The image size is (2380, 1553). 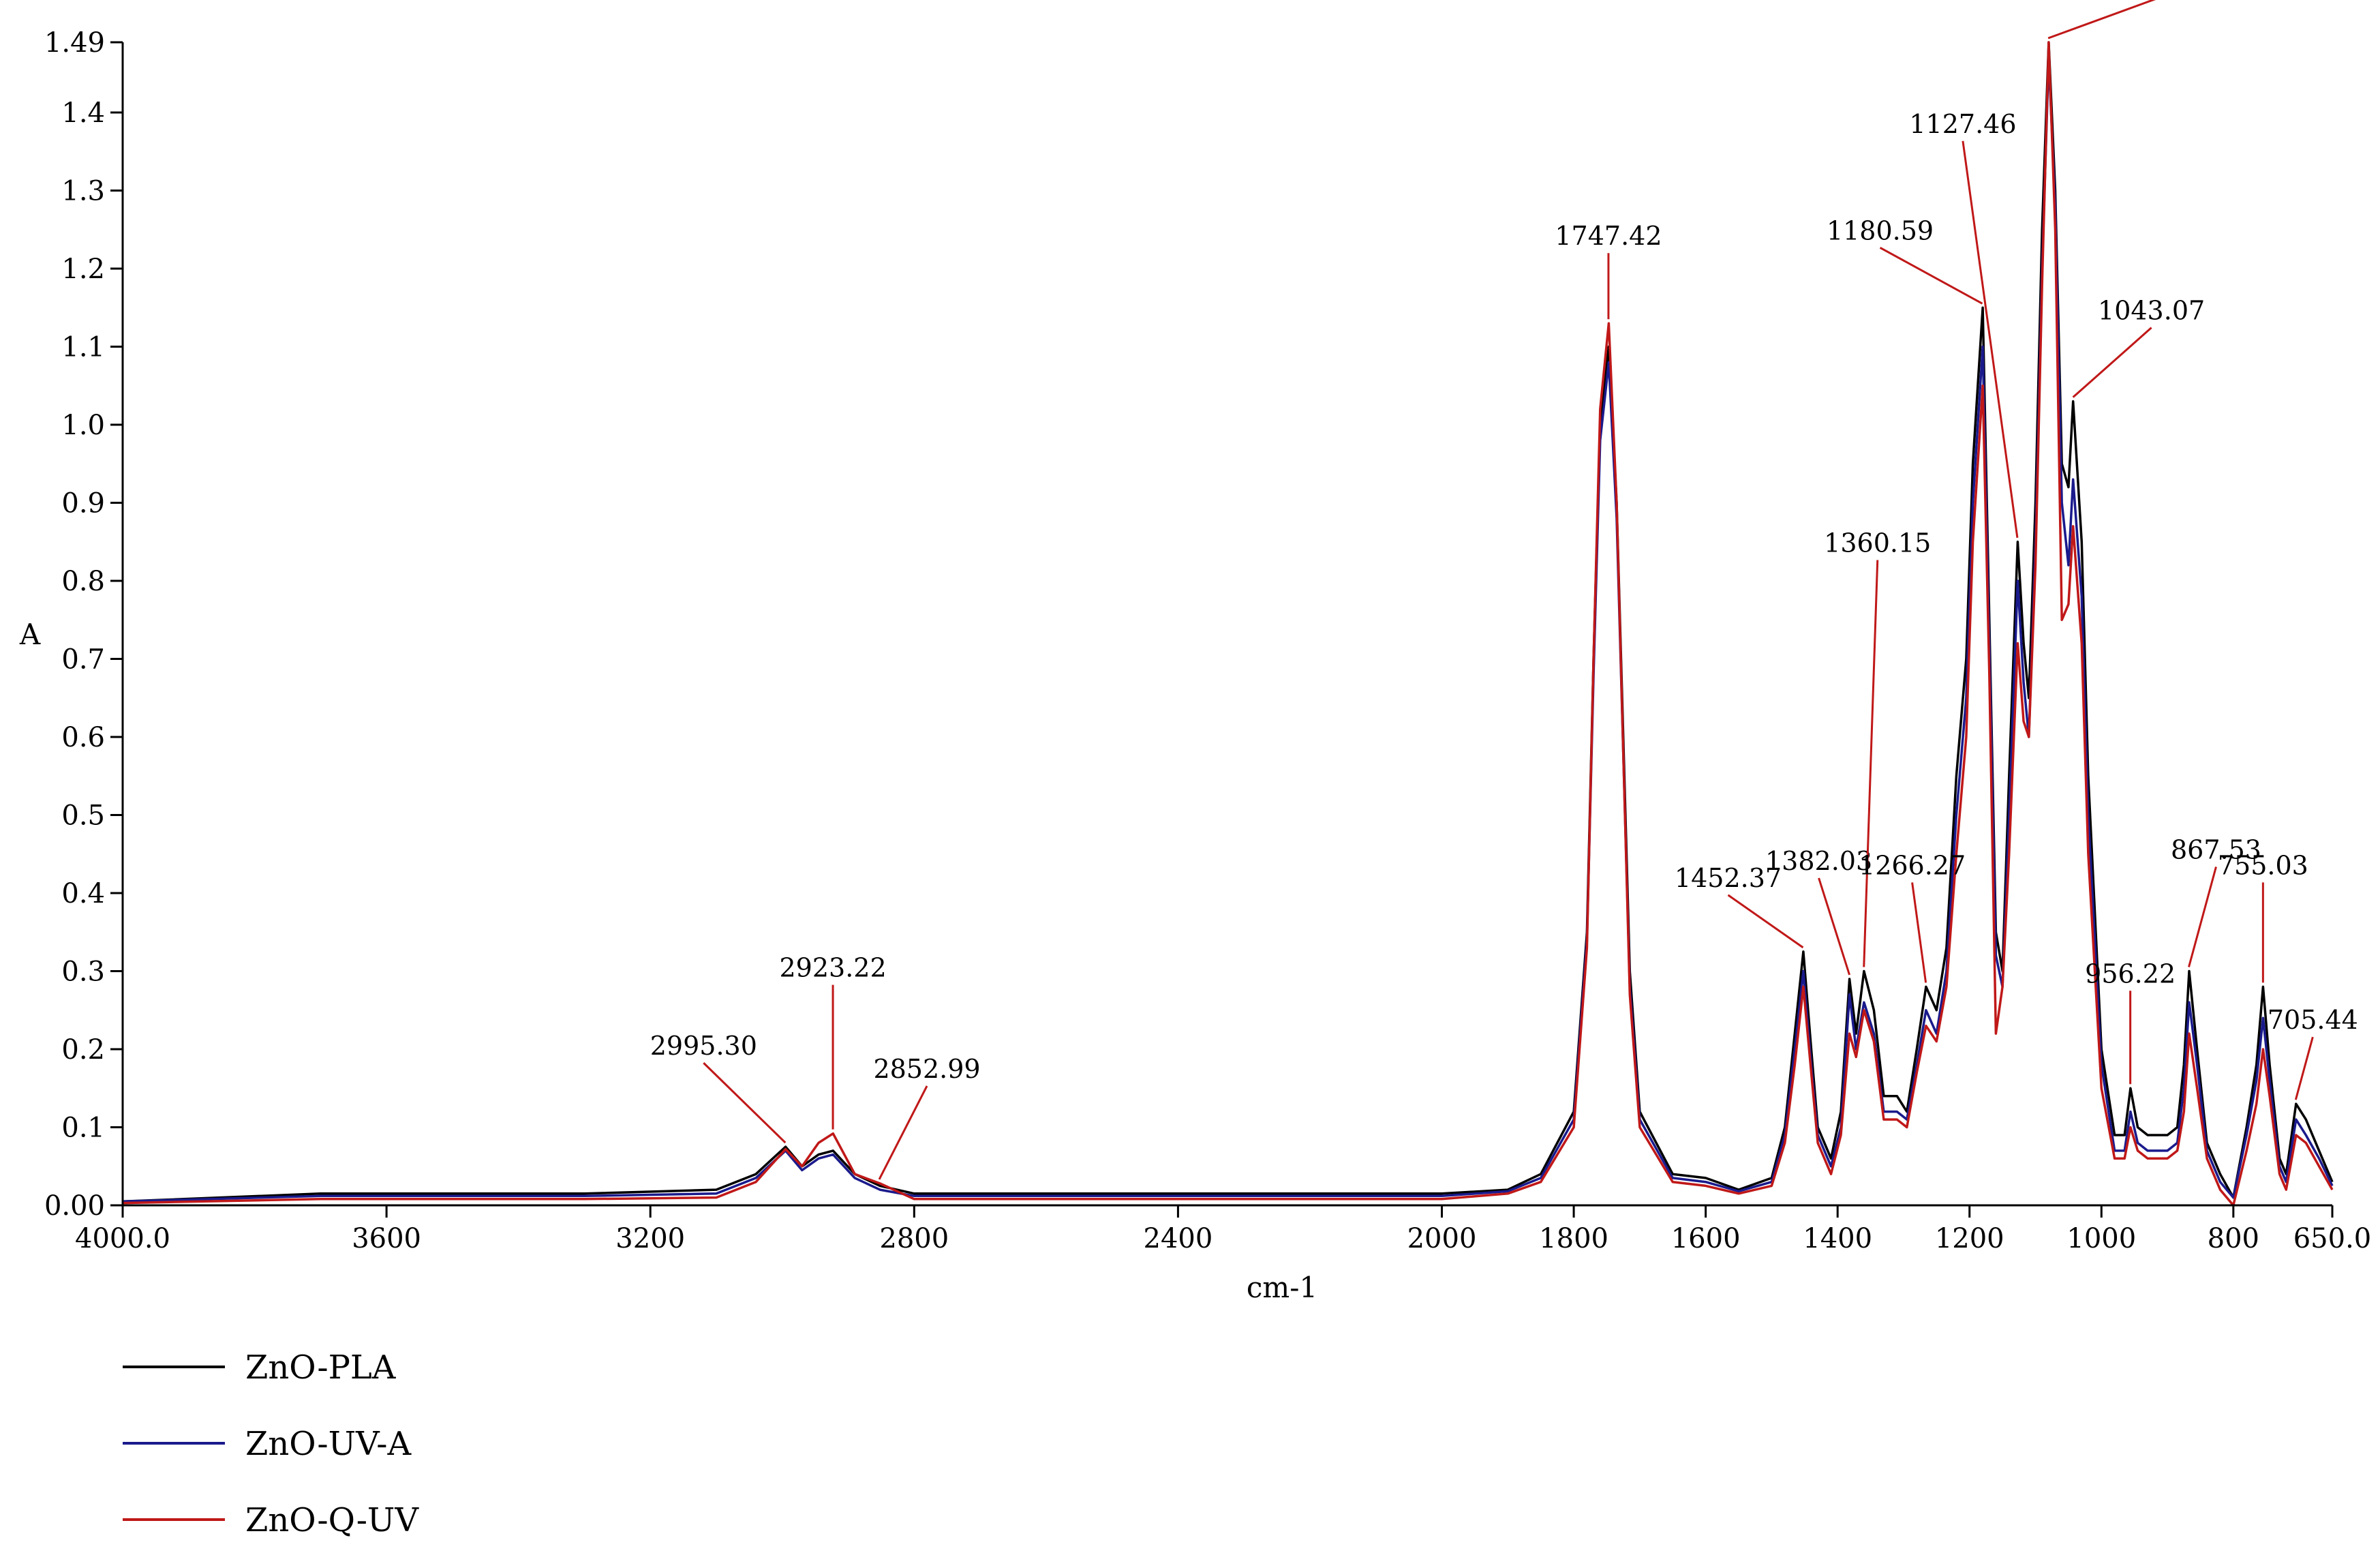 I want to click on x-tick-label: 3600, so click(x=386, y=1239).